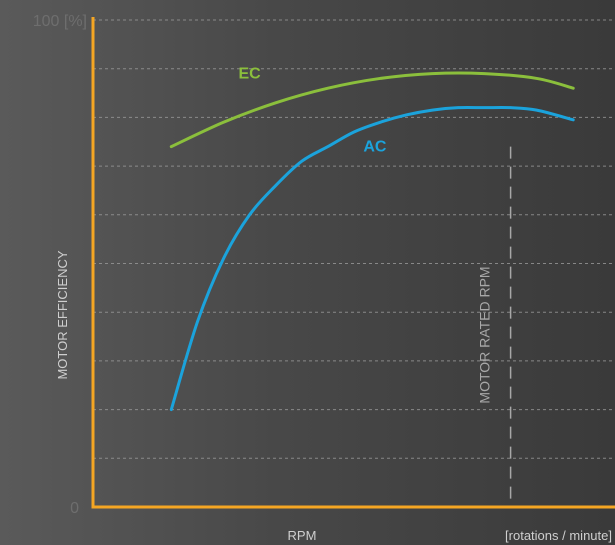  Describe the element at coordinates (558, 535) in the screenshot. I see `x-axis-unit: [rotations / minute]` at that location.